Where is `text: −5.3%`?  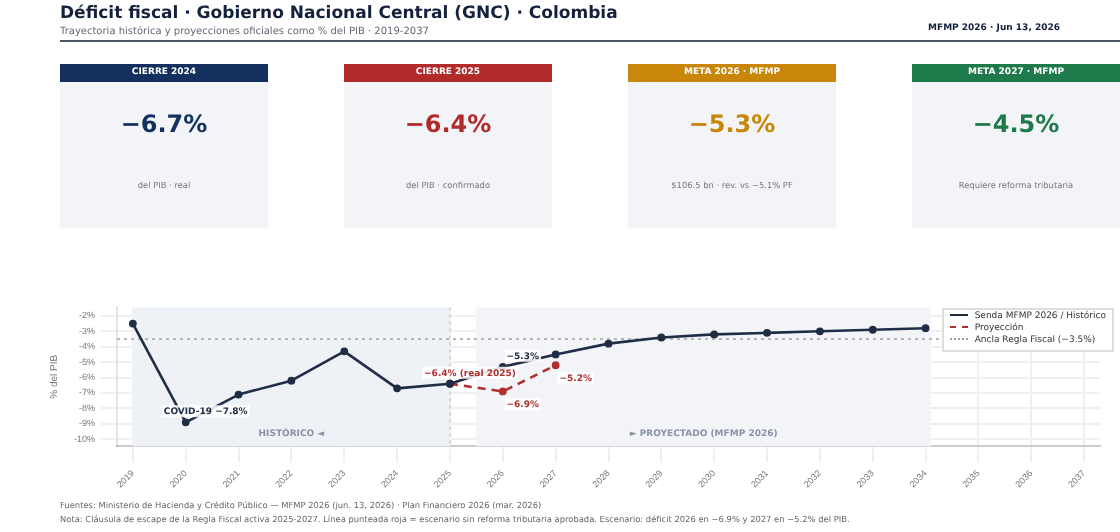
text: −5.3% is located at coordinates (732, 124).